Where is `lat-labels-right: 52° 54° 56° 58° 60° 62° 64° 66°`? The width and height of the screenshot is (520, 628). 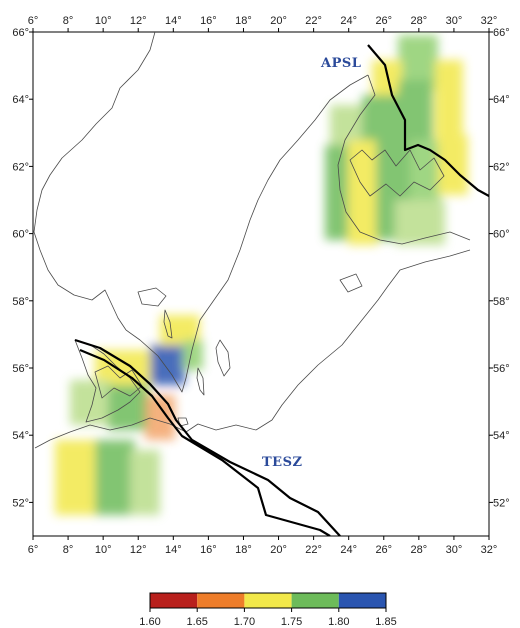 lat-labels-right: 52° 54° 56° 58° 60° 62° 64° 66° is located at coordinates (501, 268).